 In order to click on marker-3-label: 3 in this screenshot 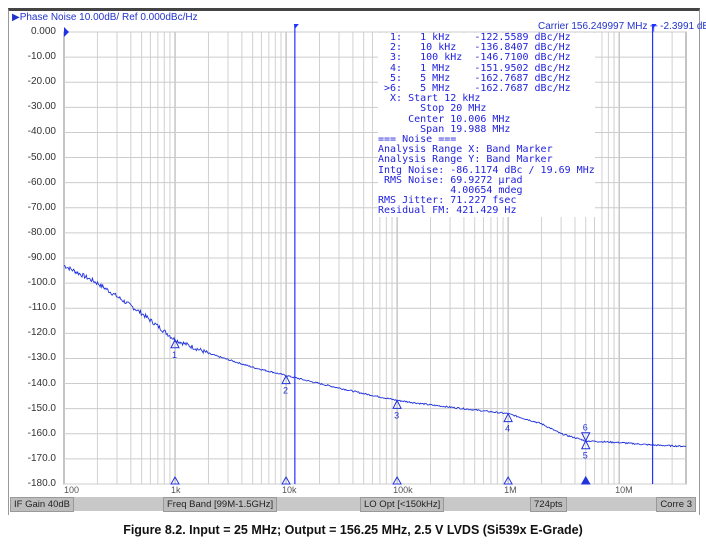, I will do `click(396, 415)`.